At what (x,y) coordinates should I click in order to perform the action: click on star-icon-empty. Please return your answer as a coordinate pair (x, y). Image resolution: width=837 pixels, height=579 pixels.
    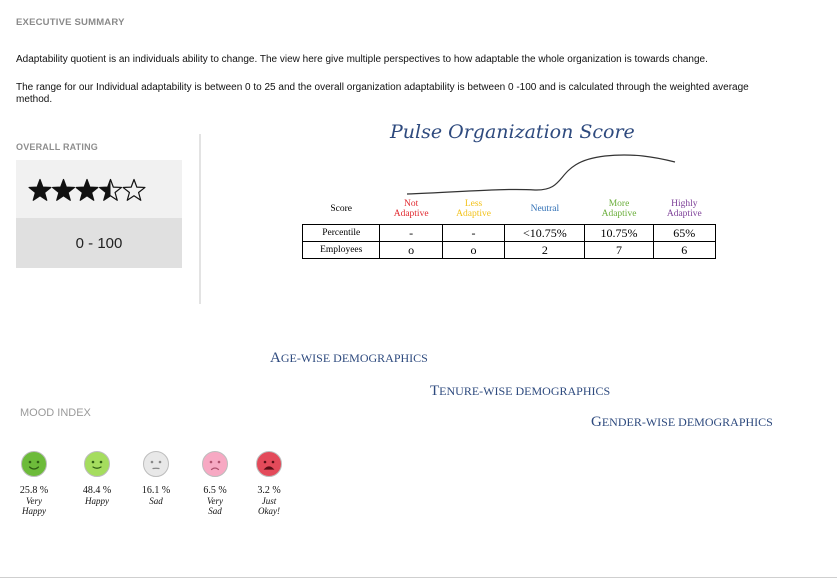
    Looking at the image, I should click on (134, 189).